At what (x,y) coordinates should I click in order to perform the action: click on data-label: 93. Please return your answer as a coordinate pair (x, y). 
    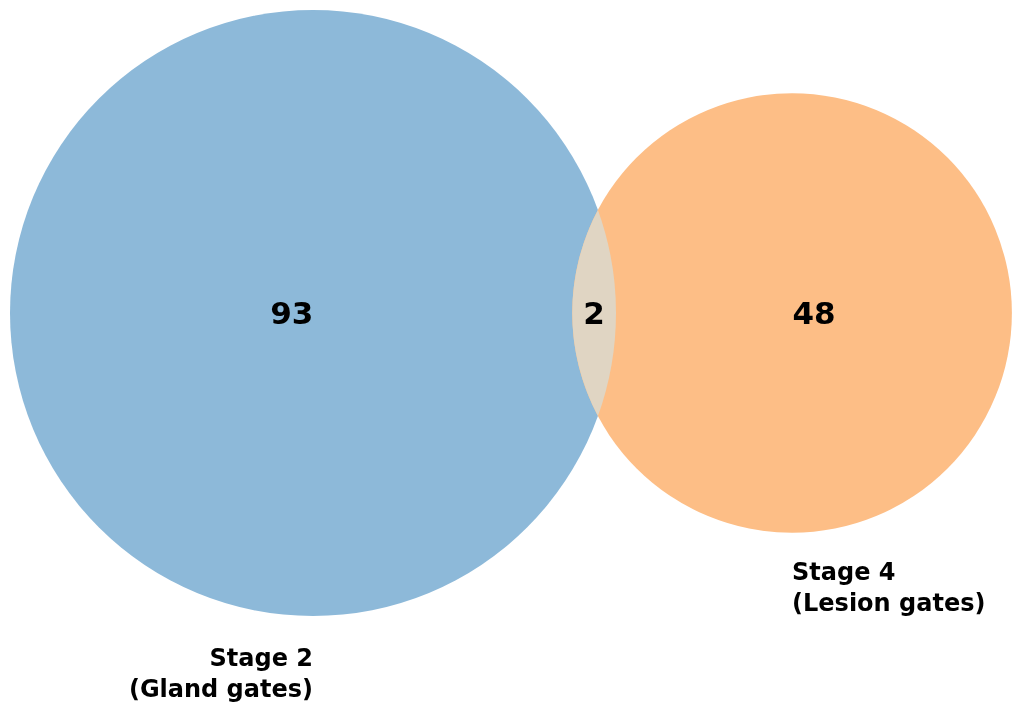
    Looking at the image, I should click on (292, 313).